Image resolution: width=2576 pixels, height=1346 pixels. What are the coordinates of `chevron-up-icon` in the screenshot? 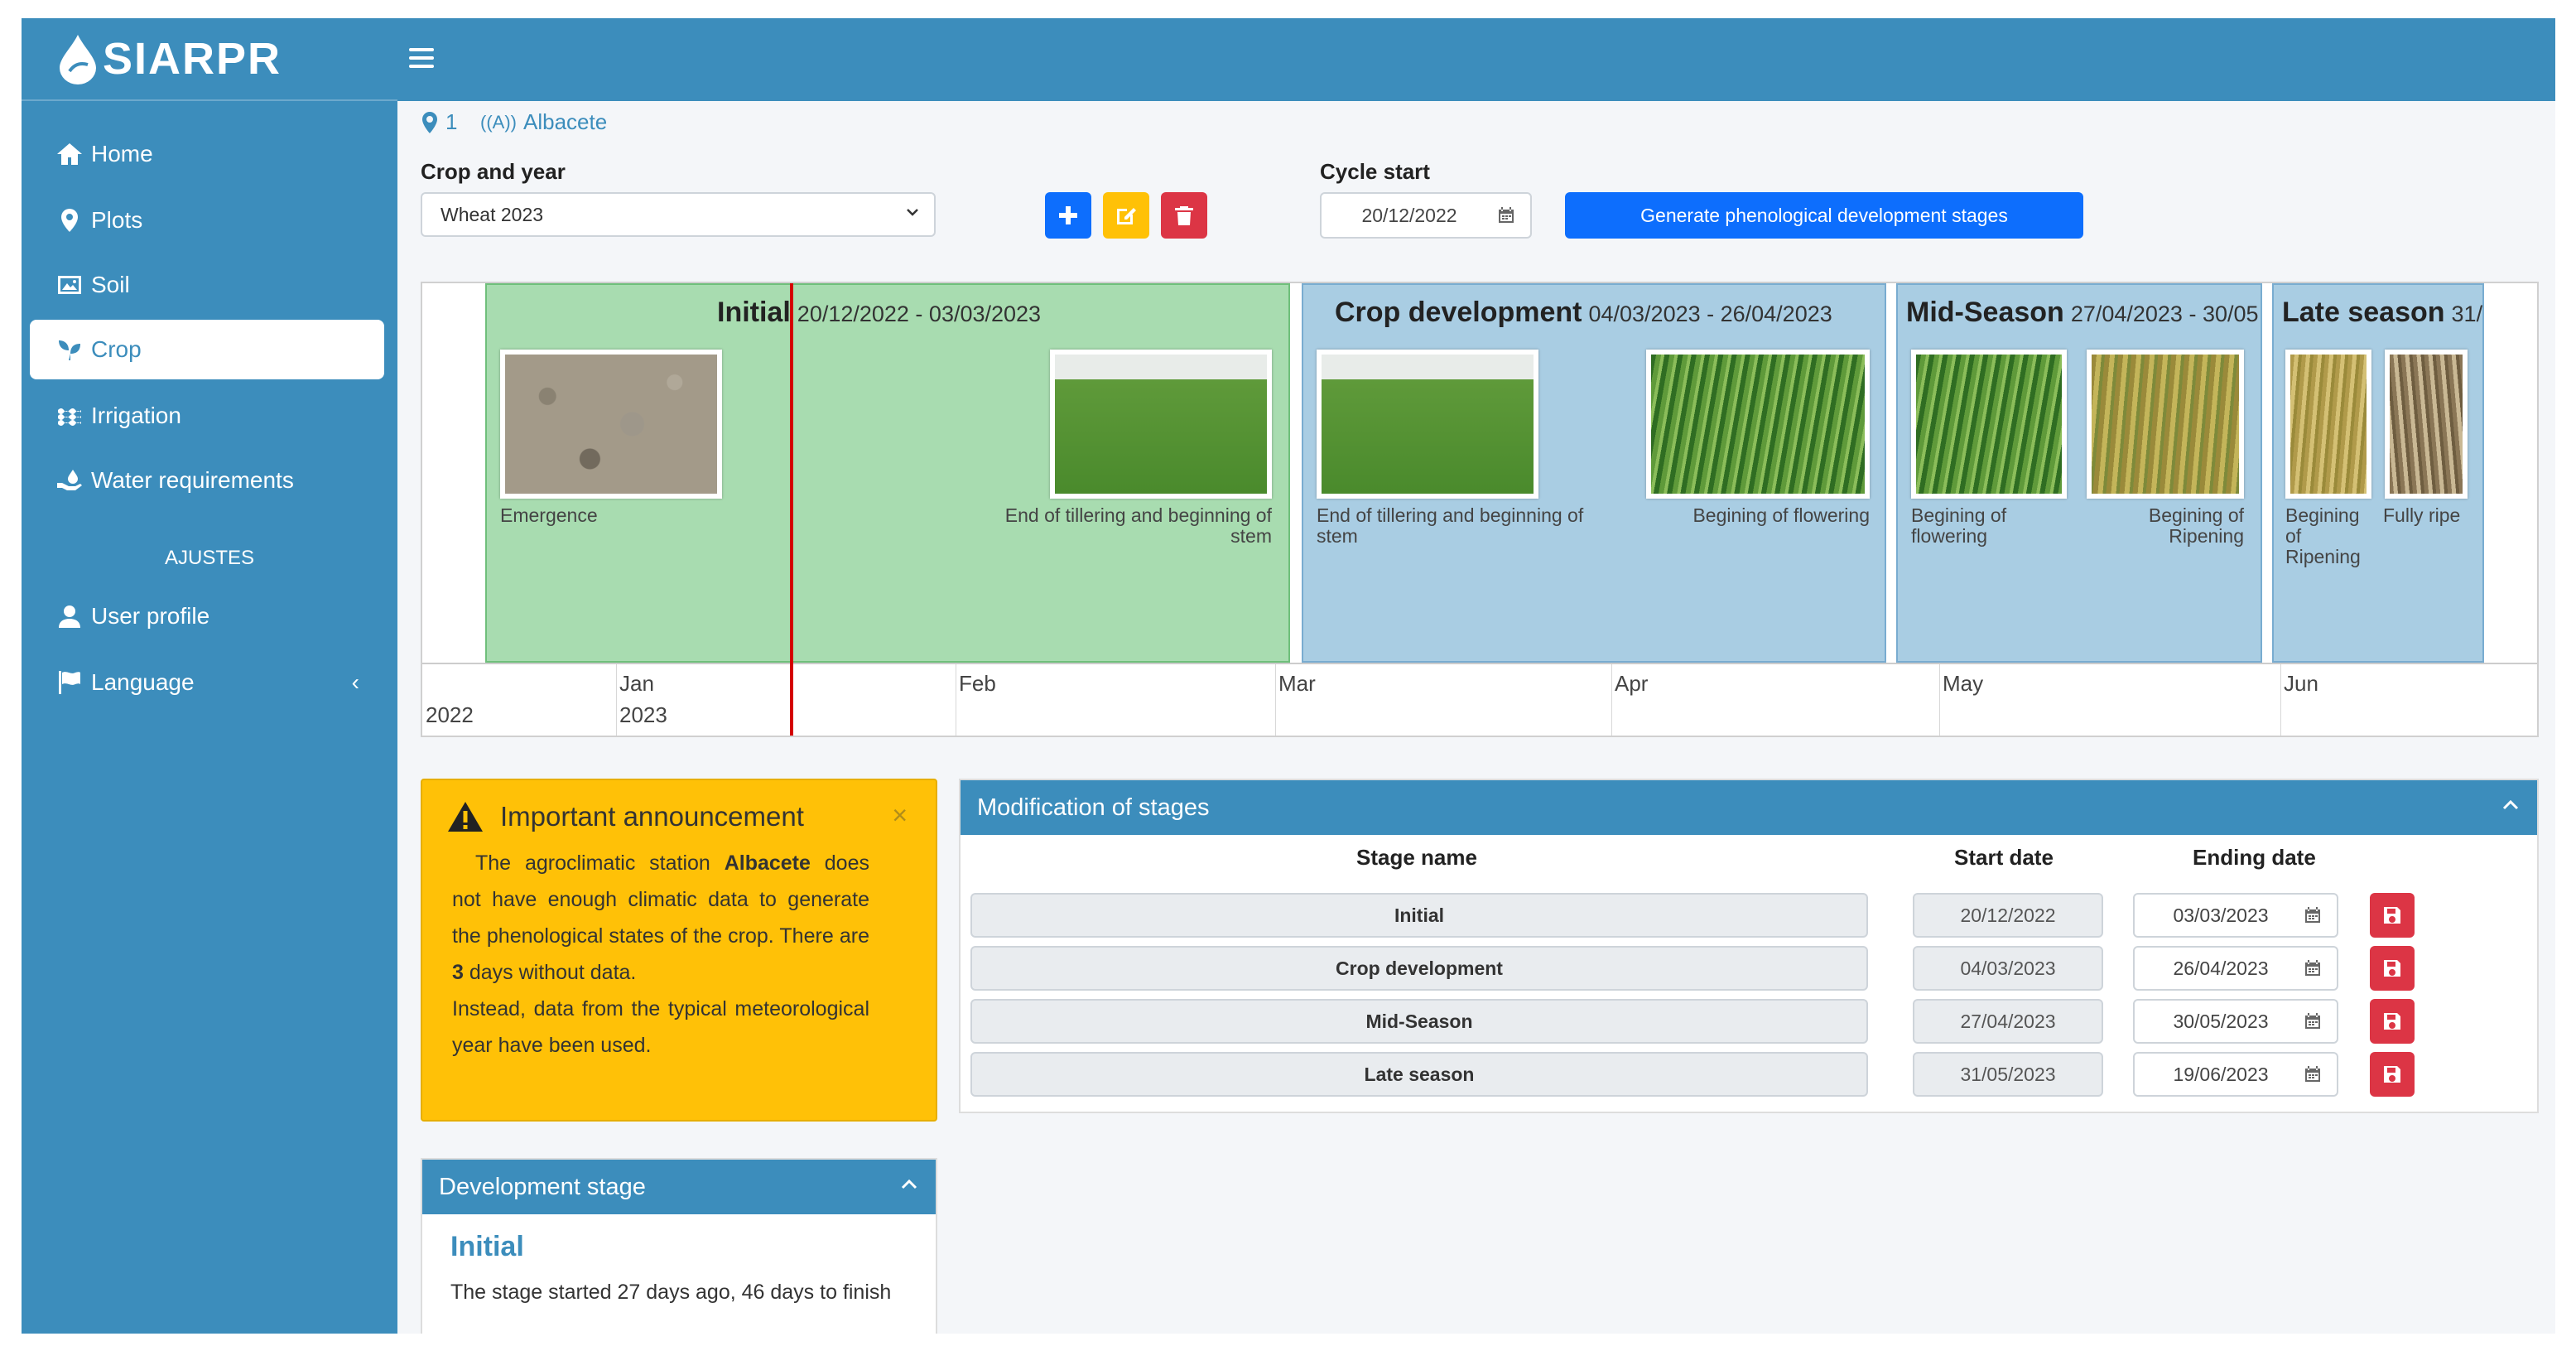 It's located at (909, 1184).